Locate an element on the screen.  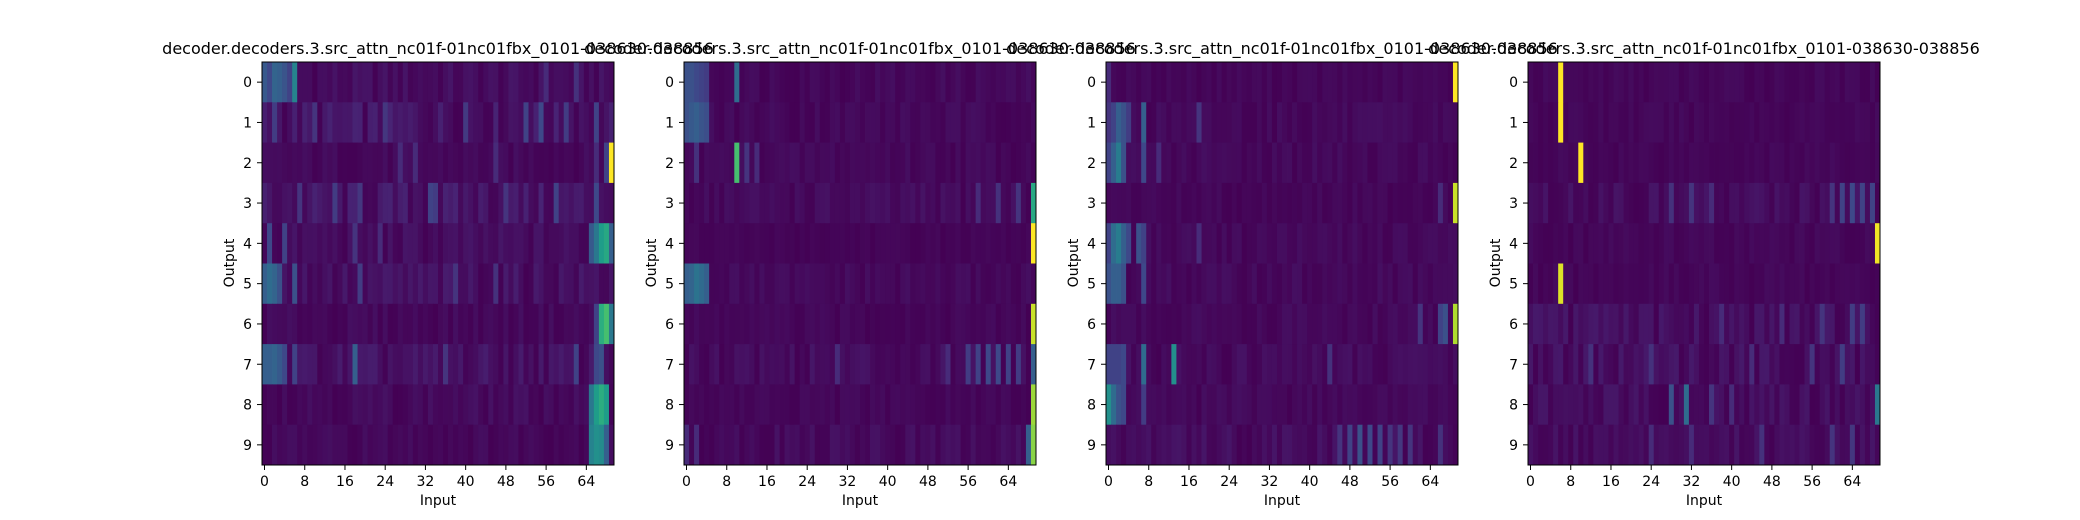
x-axis-label: Input is located at coordinates (1704, 501).